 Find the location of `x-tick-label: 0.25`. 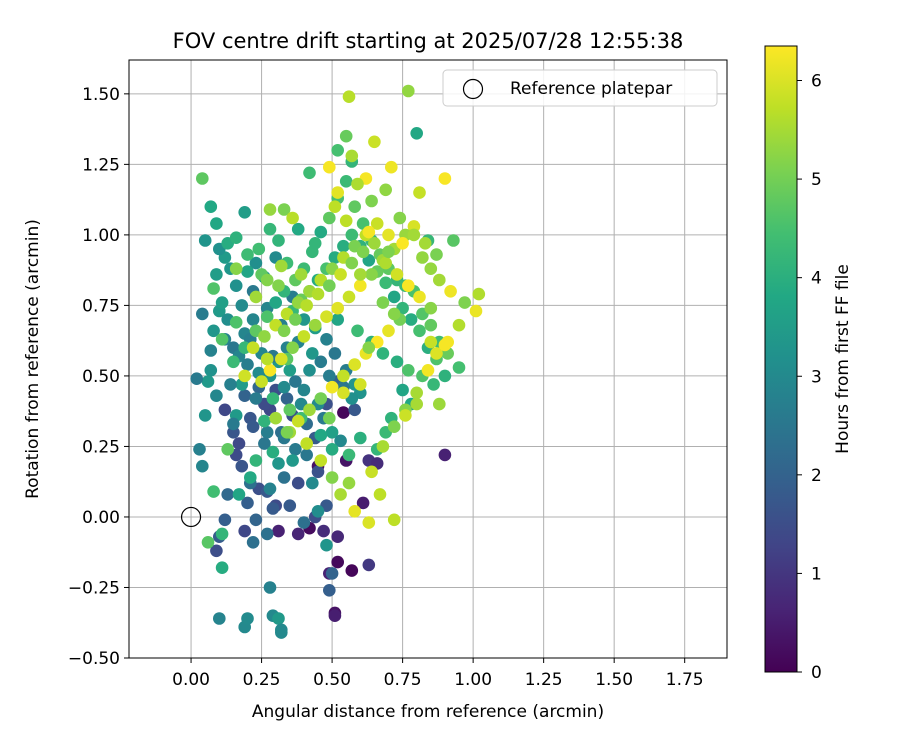

x-tick-label: 0.25 is located at coordinates (262, 680).